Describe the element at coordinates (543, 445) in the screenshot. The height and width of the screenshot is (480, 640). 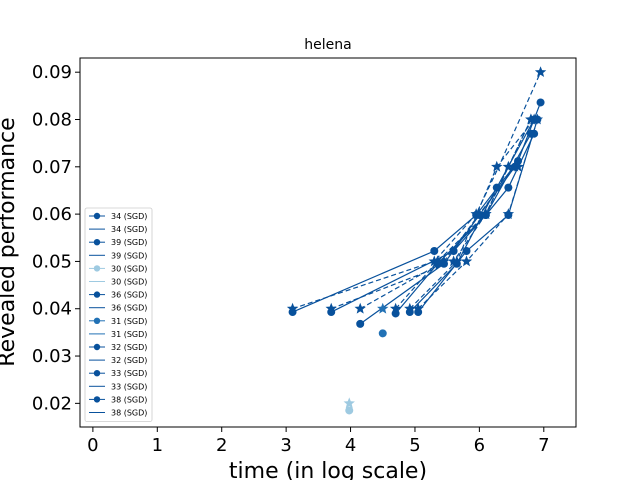
I see `x-tick-label: 7` at that location.